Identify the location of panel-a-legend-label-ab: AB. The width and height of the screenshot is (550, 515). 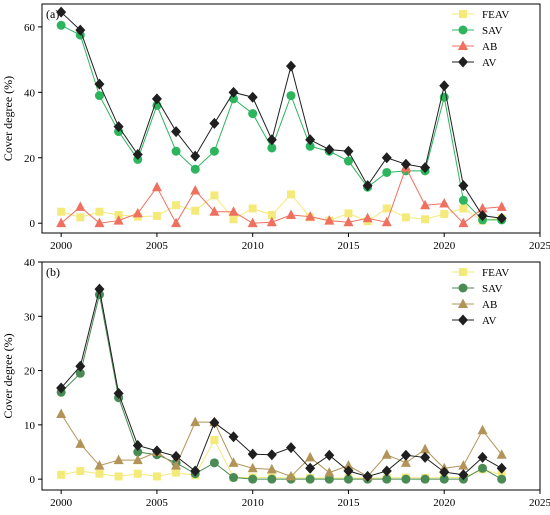
(489, 47).